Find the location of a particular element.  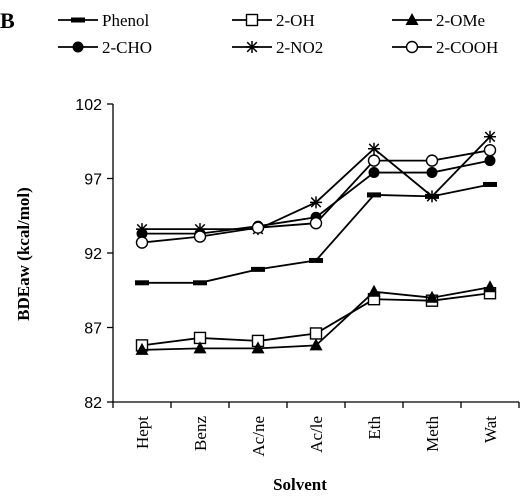

legend-label: 2-CHO is located at coordinates (127, 47).